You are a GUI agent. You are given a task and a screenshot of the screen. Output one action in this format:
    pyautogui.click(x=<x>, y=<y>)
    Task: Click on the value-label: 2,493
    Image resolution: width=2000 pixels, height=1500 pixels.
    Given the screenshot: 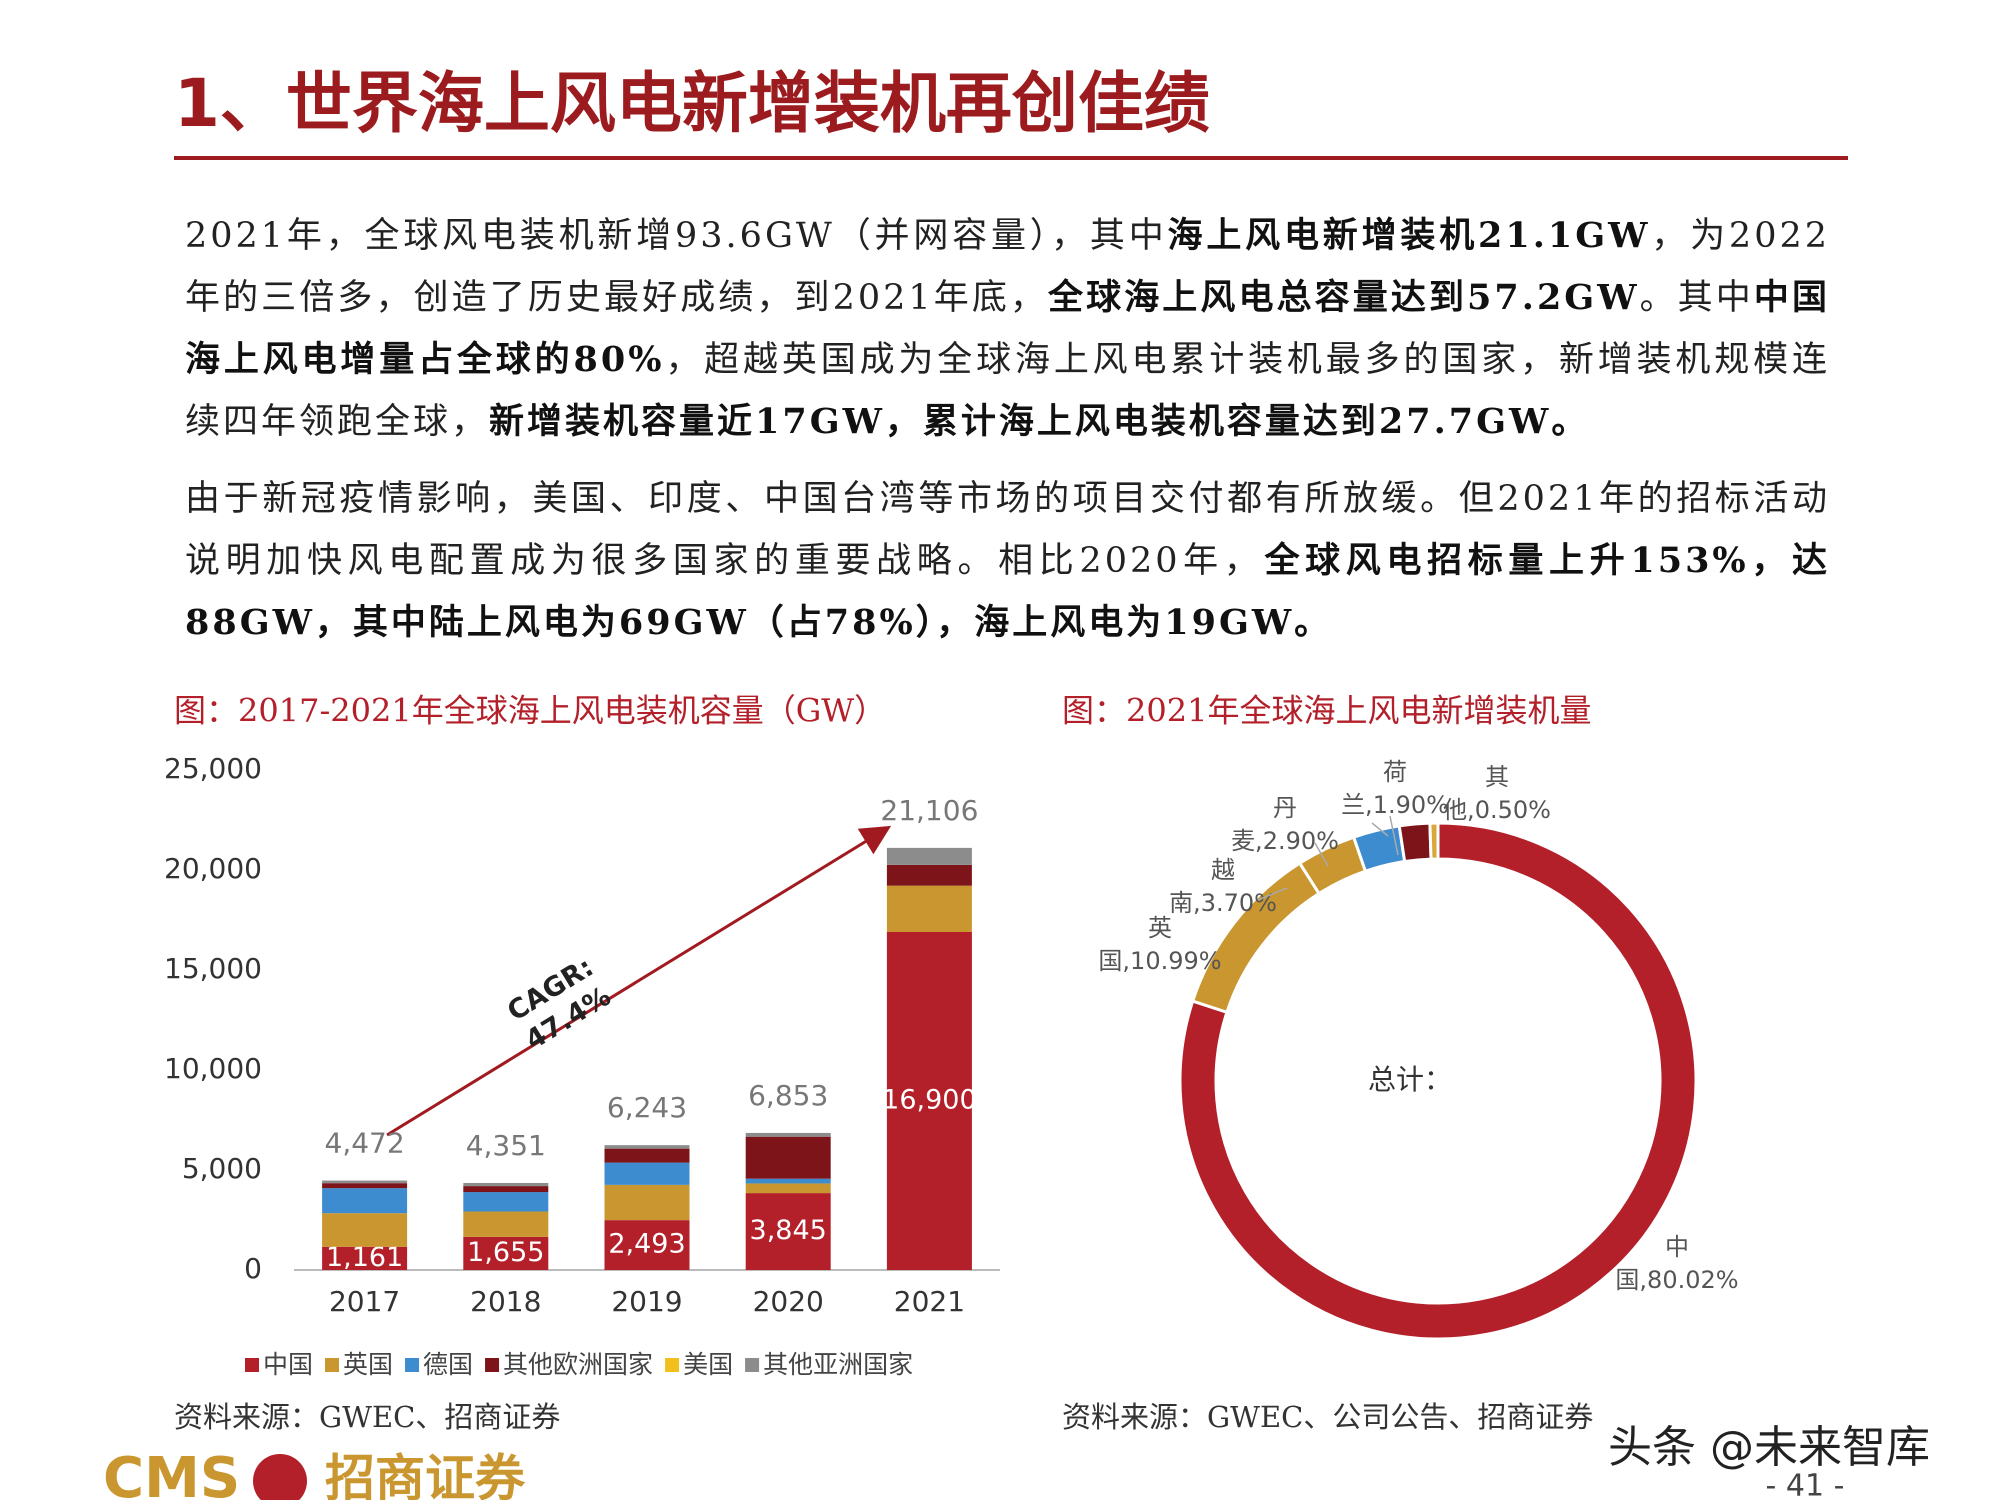 What is the action you would take?
    pyautogui.click(x=646, y=1244)
    